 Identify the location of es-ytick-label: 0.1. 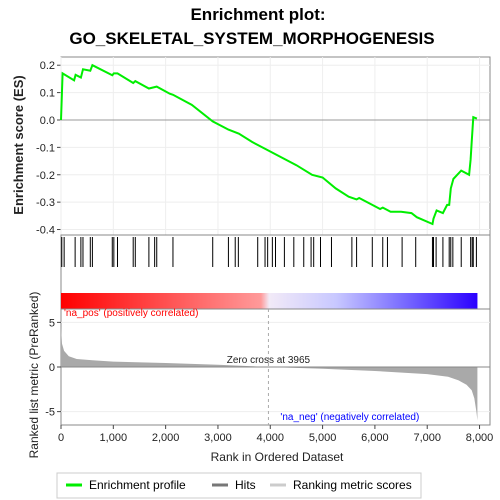
(47, 94).